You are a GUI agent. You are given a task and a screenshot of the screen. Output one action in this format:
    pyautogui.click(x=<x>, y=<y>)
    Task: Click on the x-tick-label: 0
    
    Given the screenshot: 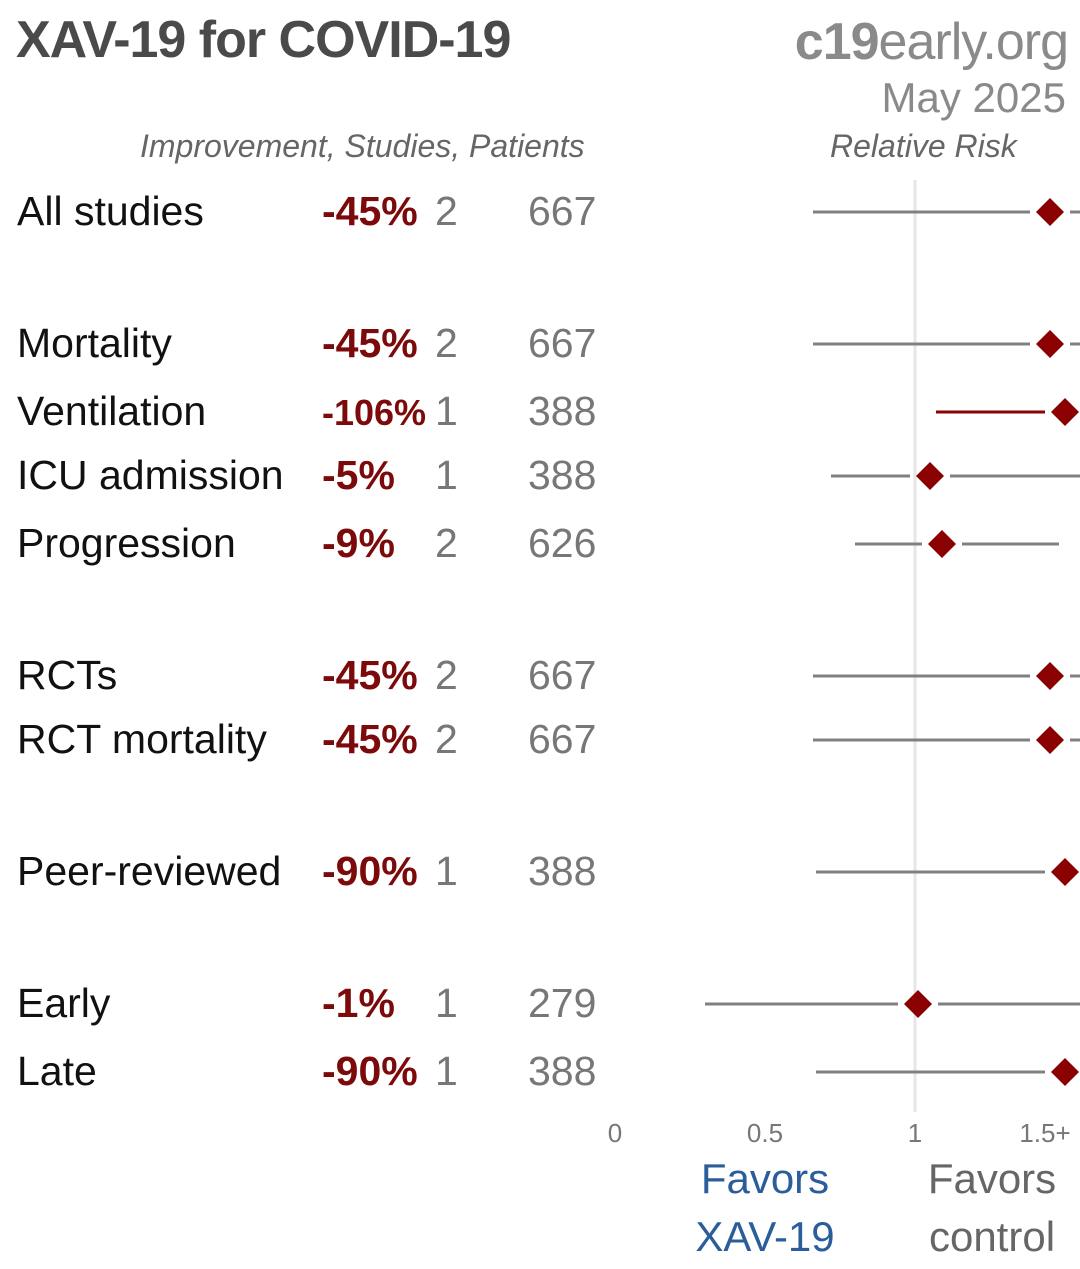 What is the action you would take?
    pyautogui.click(x=615, y=1133)
    